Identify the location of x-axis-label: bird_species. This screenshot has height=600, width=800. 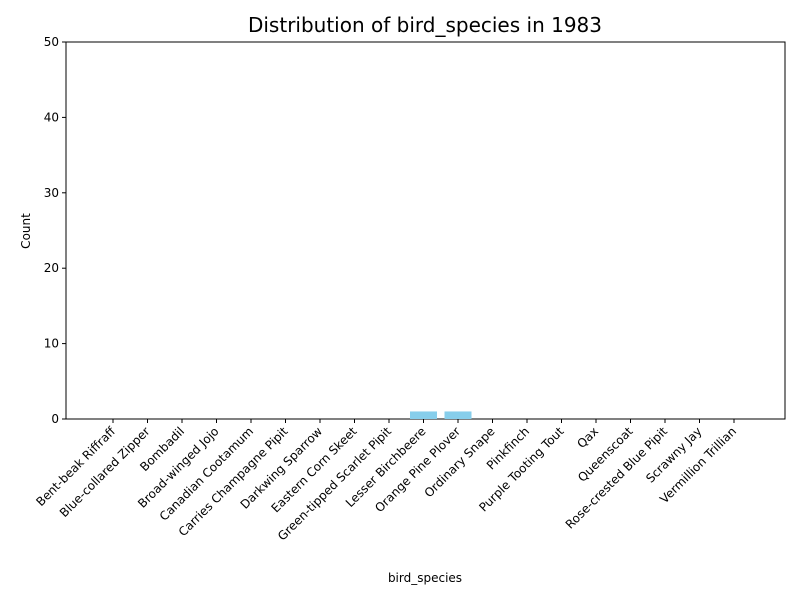
(425, 578).